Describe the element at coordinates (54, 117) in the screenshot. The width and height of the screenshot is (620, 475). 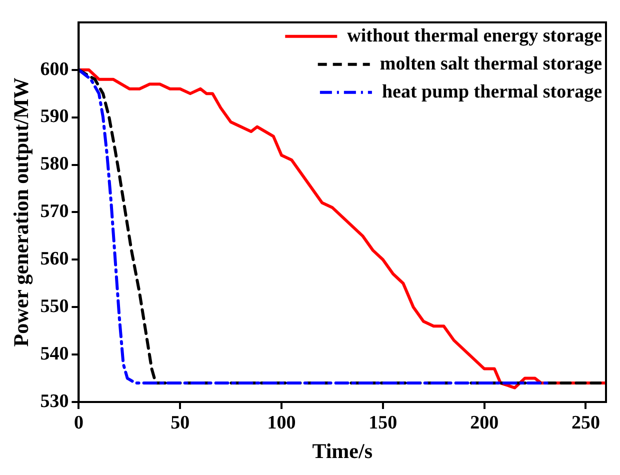
I see `y-tick-label: 590` at that location.